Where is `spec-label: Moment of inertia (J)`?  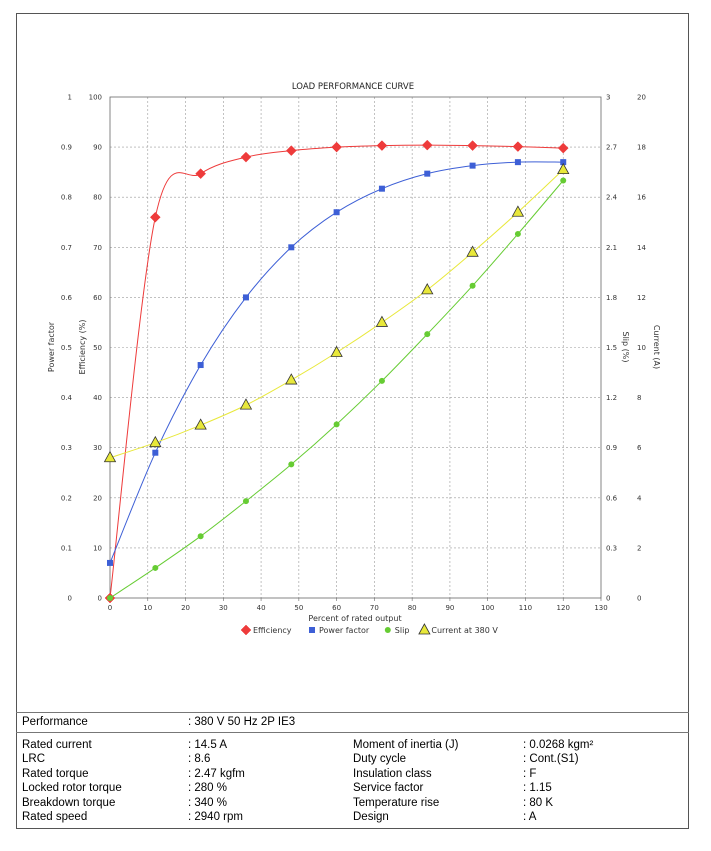 spec-label: Moment of inertia (J) is located at coordinates (406, 745).